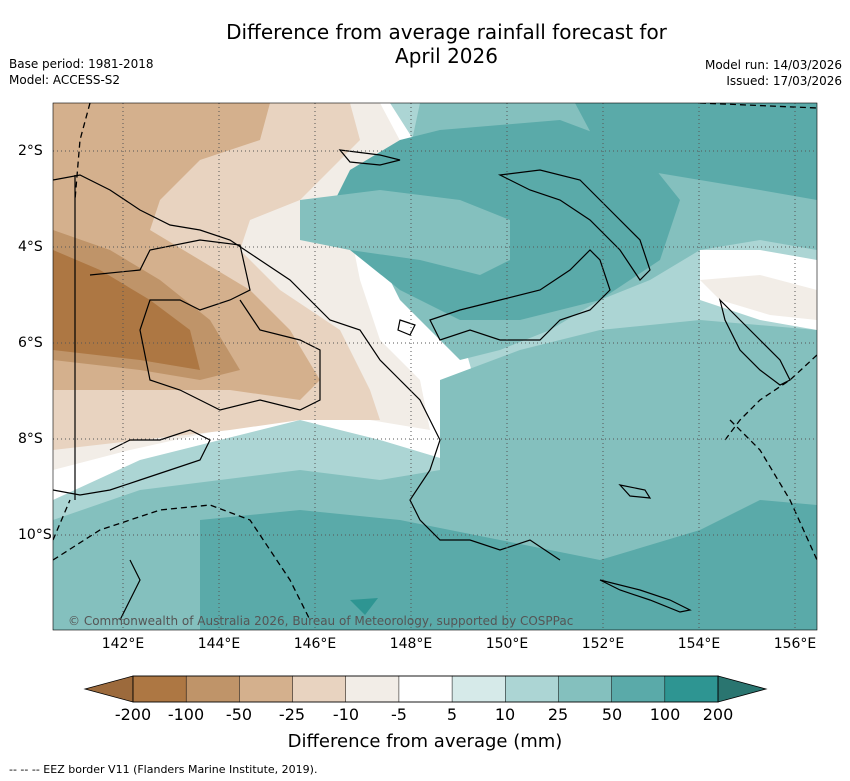  Describe the element at coordinates (505, 714) in the screenshot. I see `colorbar-tick: 10` at that location.